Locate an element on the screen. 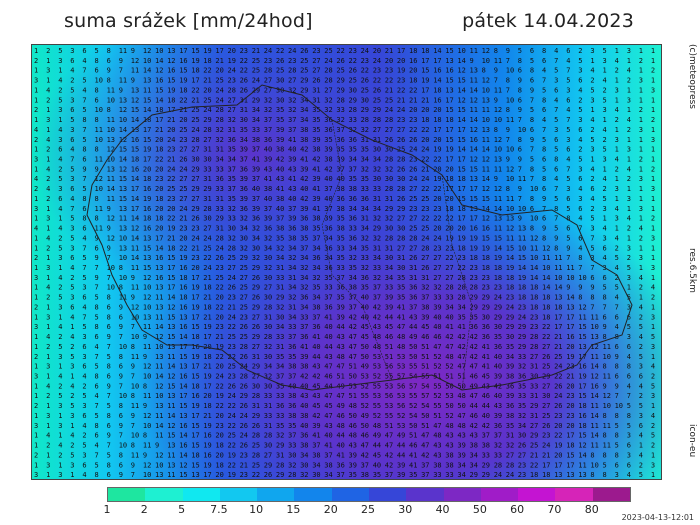 The image size is (700, 525). svg-text: 46 is located at coordinates (328, 377).